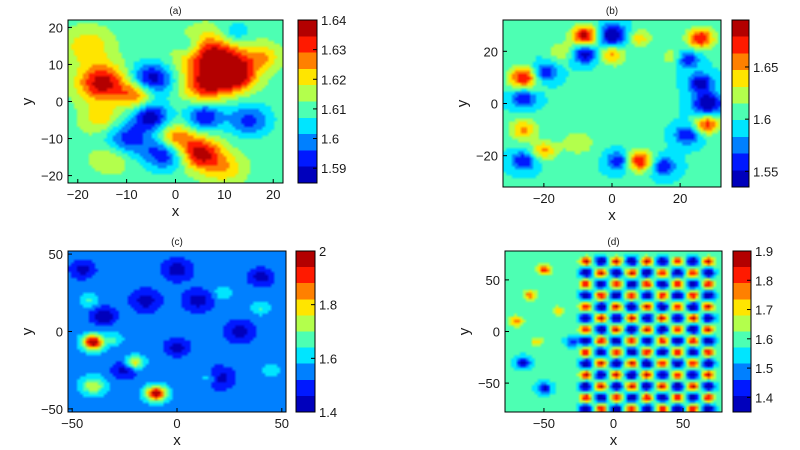 The image size is (800, 450). I want to click on panel-title: (d), so click(613, 242).